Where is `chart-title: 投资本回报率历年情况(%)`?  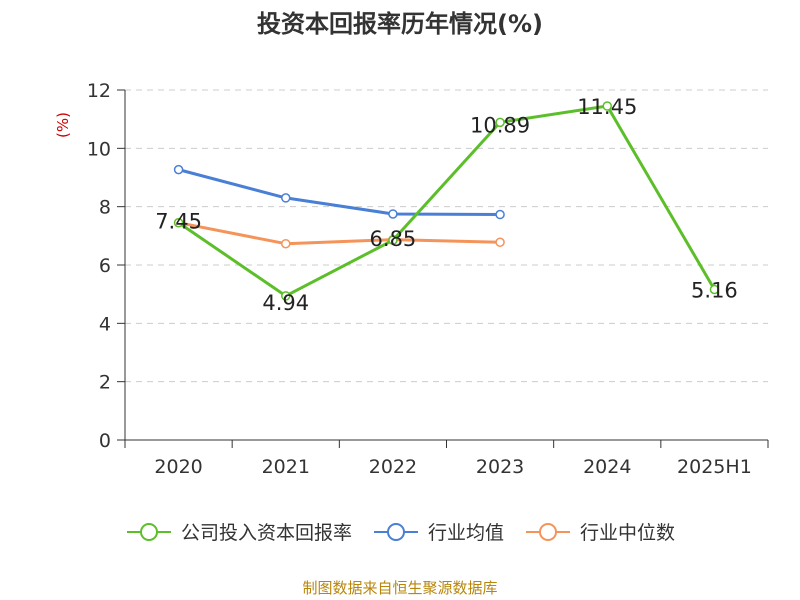
chart-title: 投资本回报率历年情况(%) is located at coordinates (400, 24).